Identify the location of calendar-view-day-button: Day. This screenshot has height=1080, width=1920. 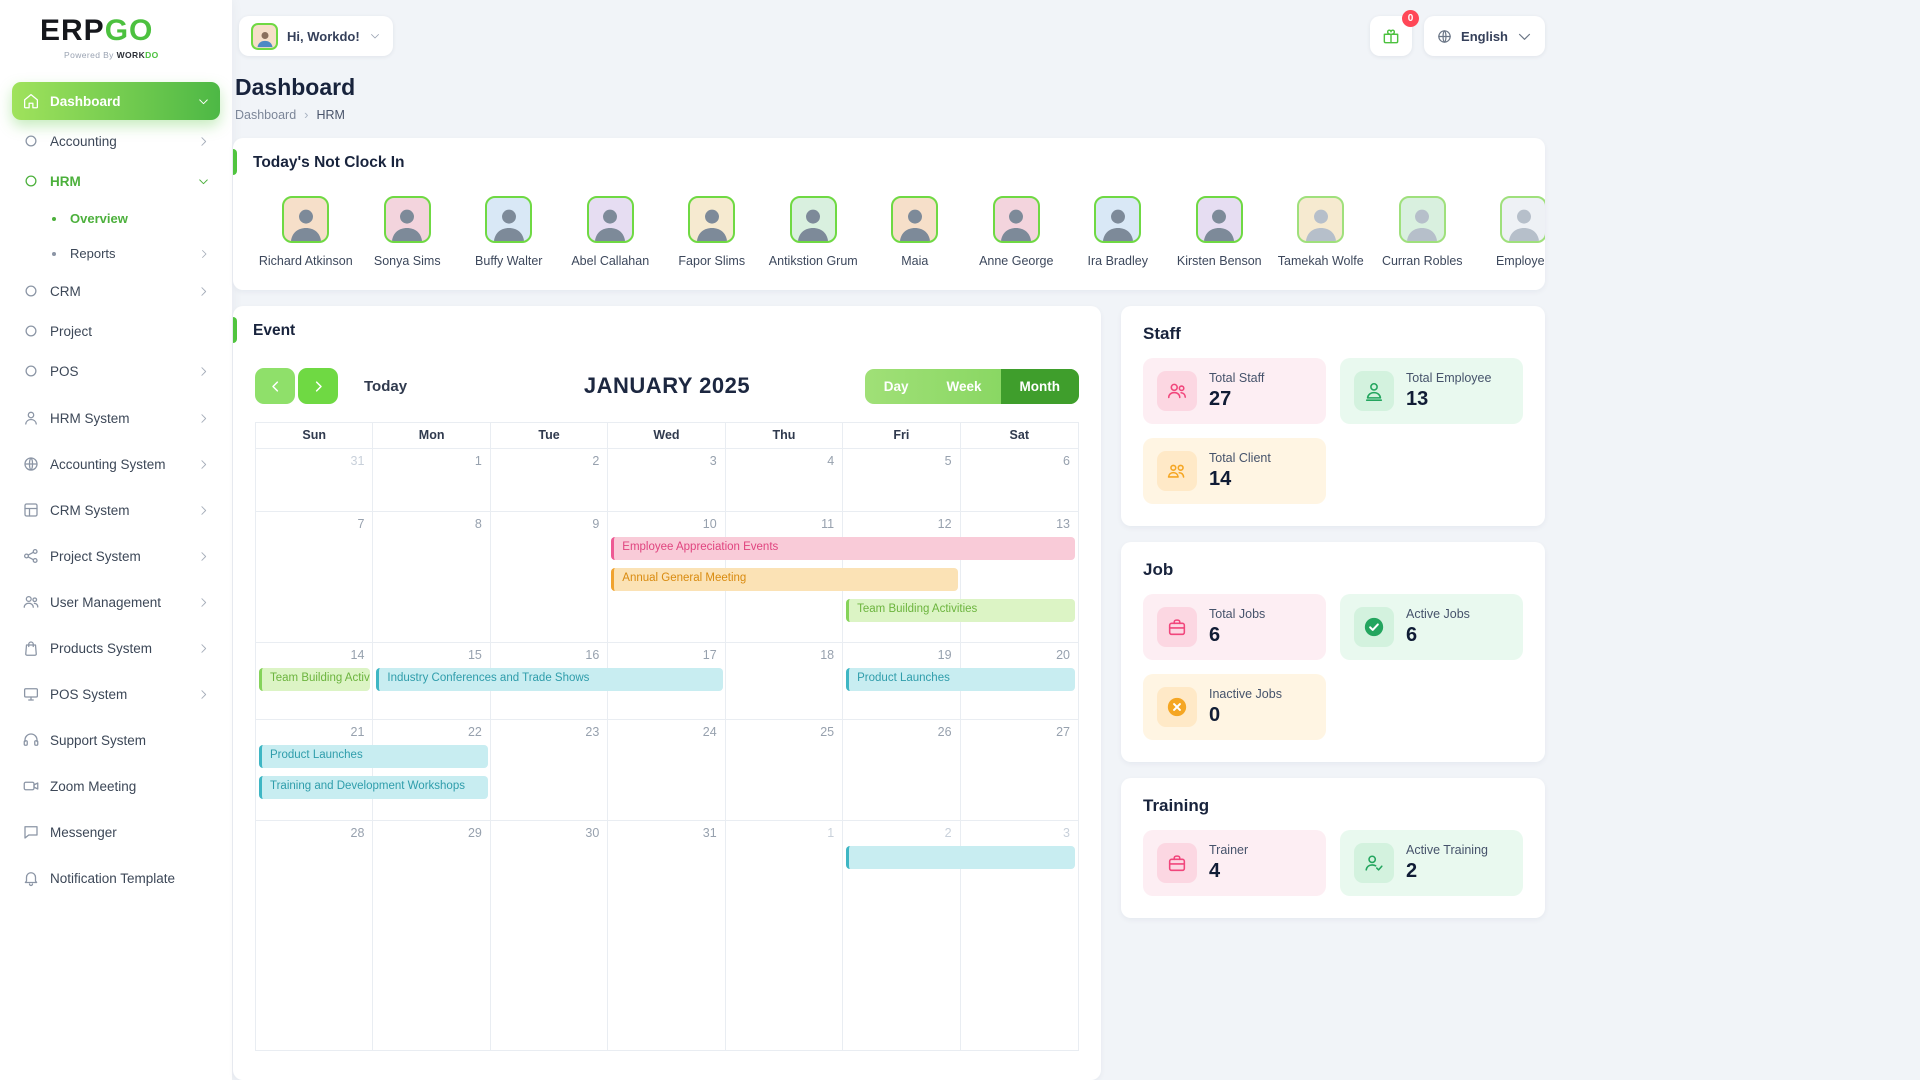
(896, 386).